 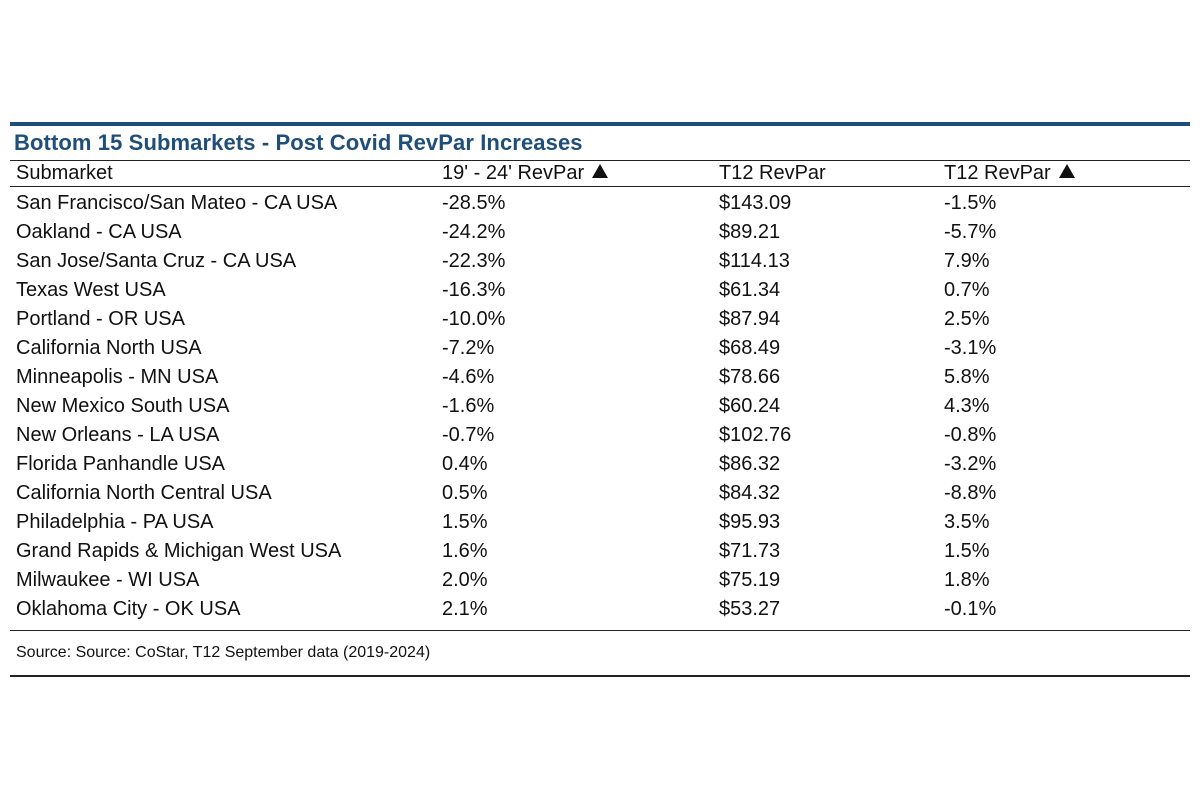 I want to click on cell-submarket: Milwaukee - WI USA, so click(x=108, y=580).